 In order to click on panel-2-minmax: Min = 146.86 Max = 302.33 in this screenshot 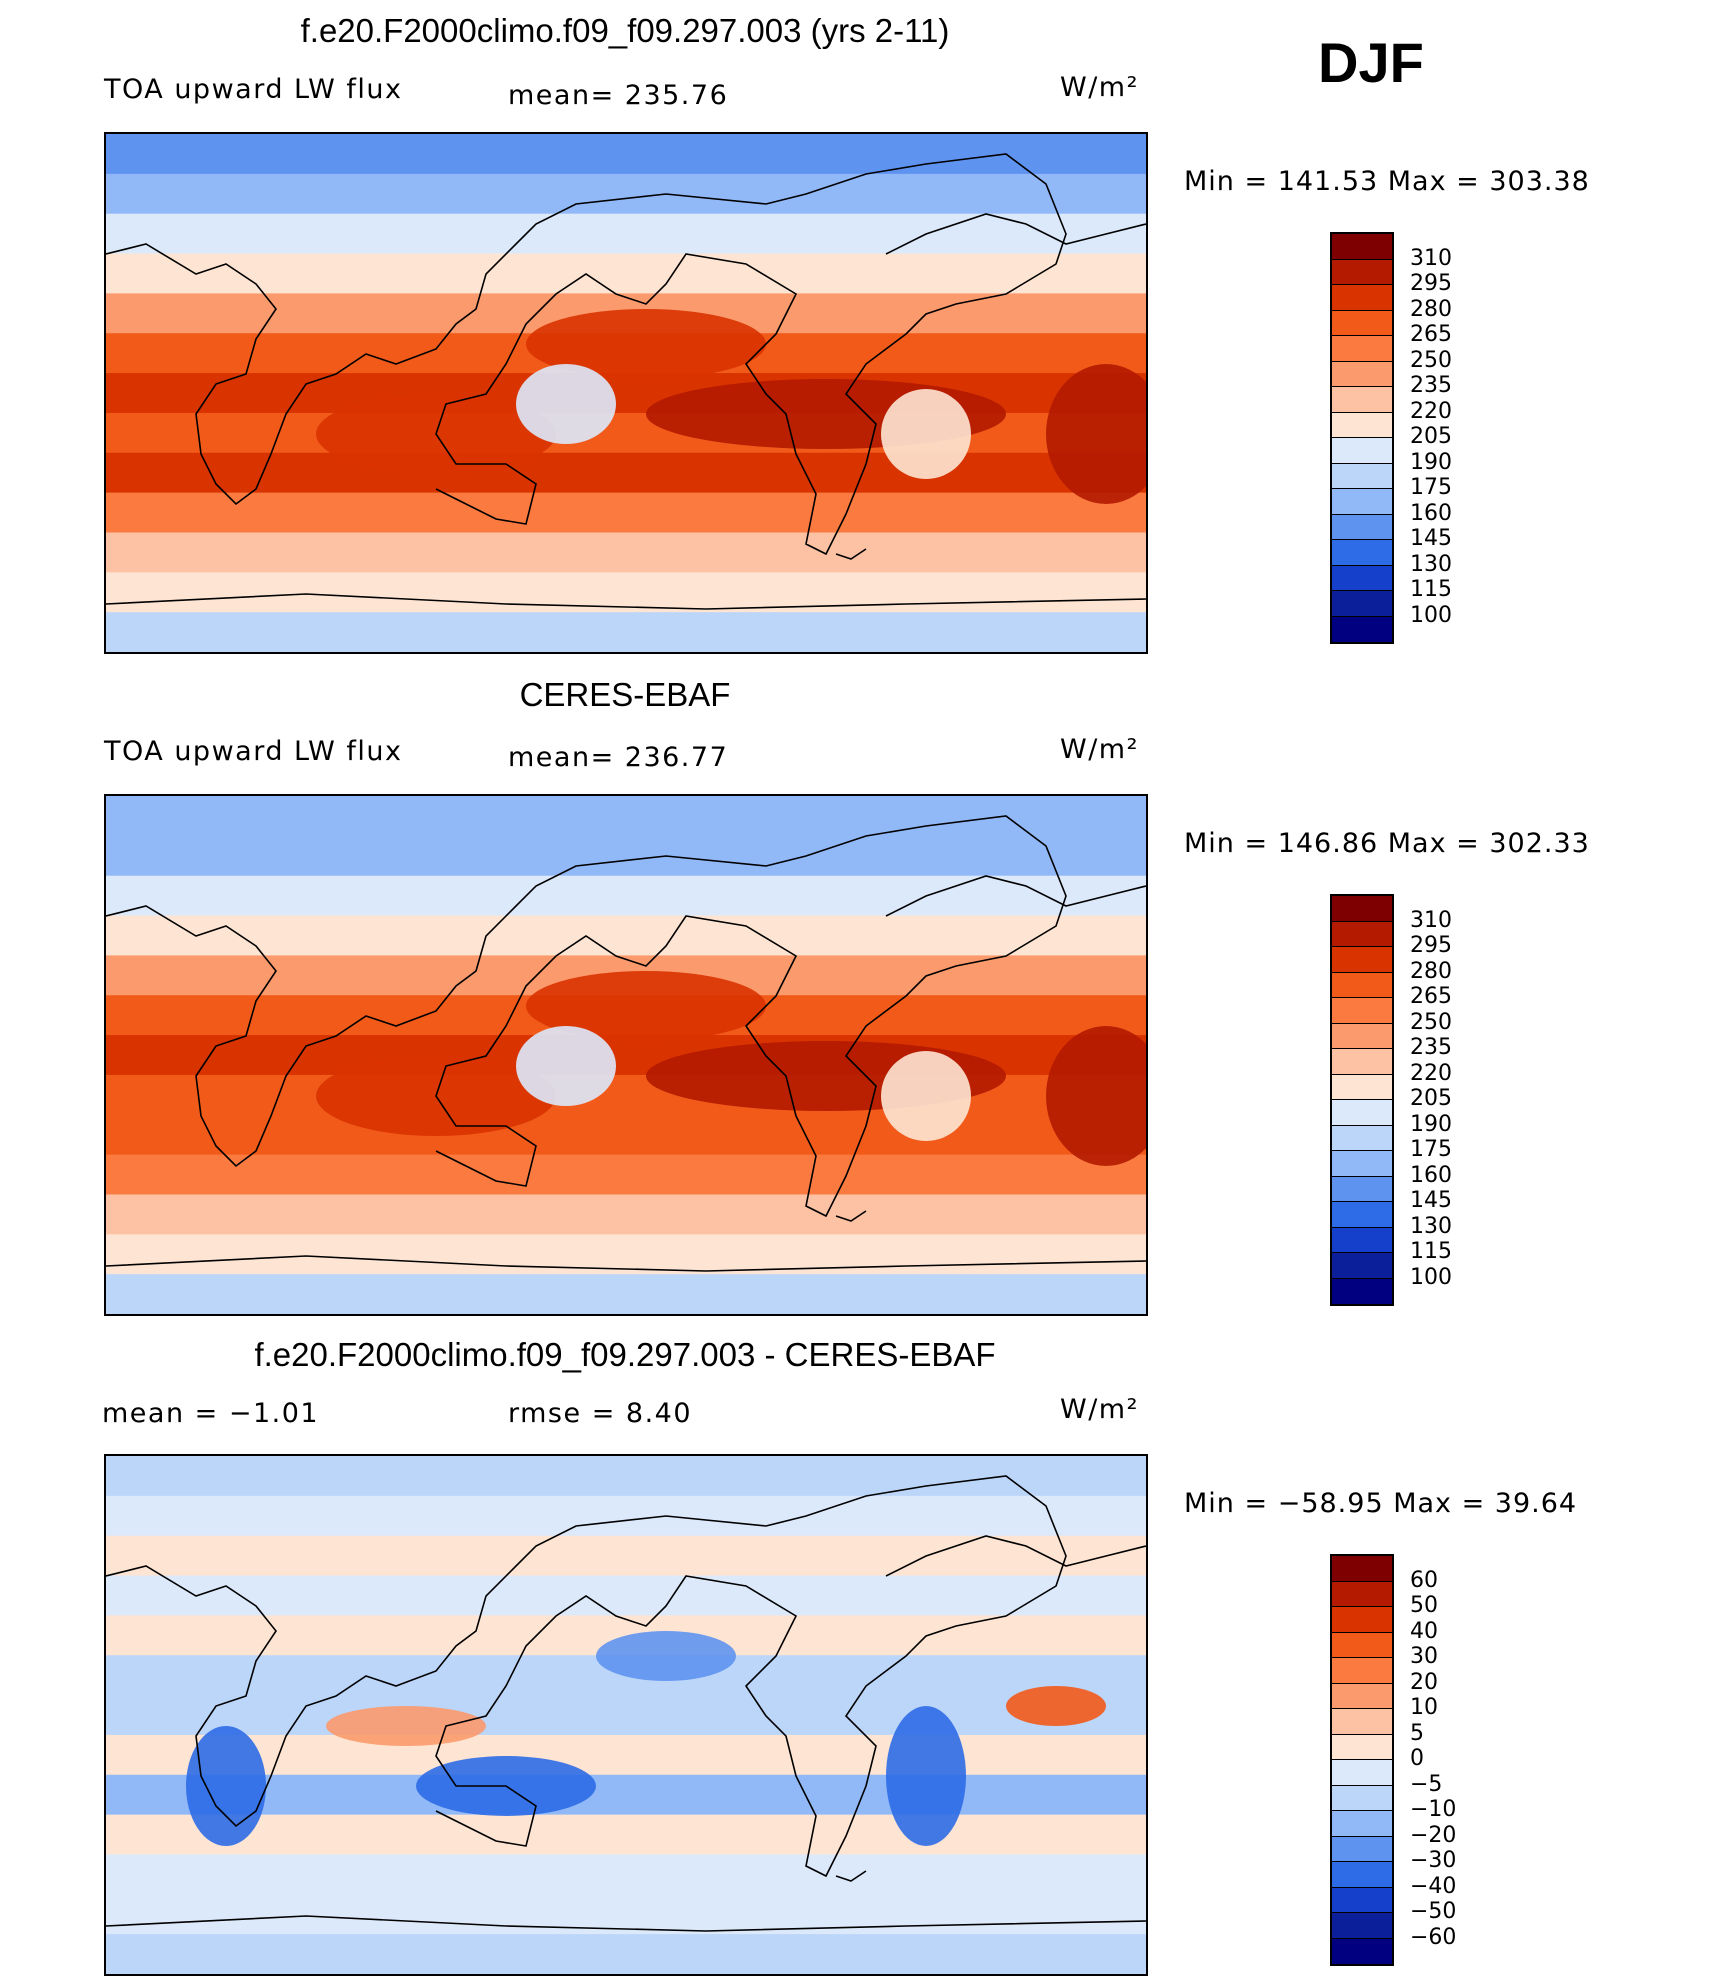, I will do `click(1387, 843)`.